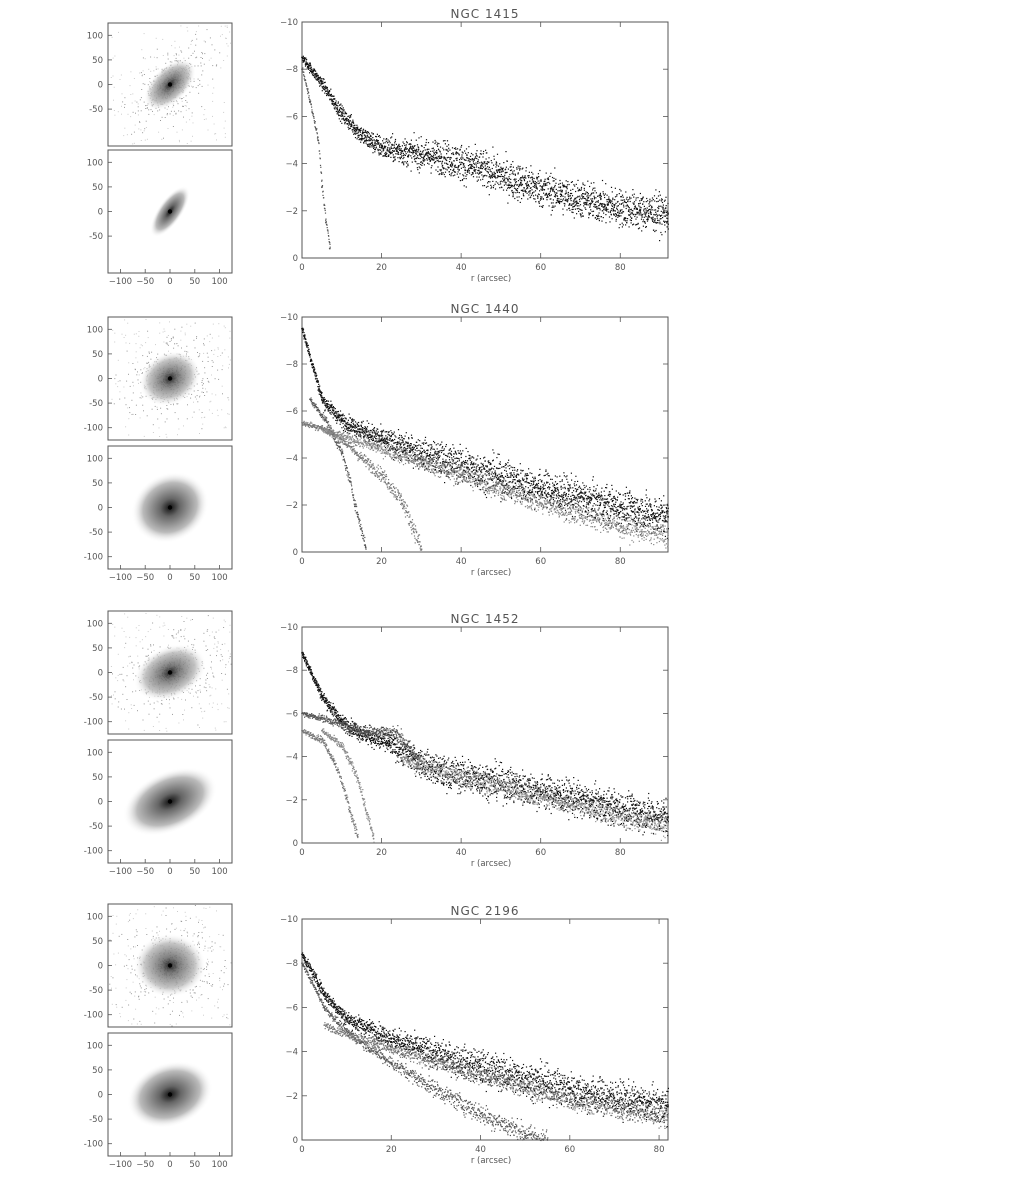 The width and height of the screenshot is (1035, 1179). What do you see at coordinates (291, 117) in the screenshot?
I see `y-tick-label: −6` at bounding box center [291, 117].